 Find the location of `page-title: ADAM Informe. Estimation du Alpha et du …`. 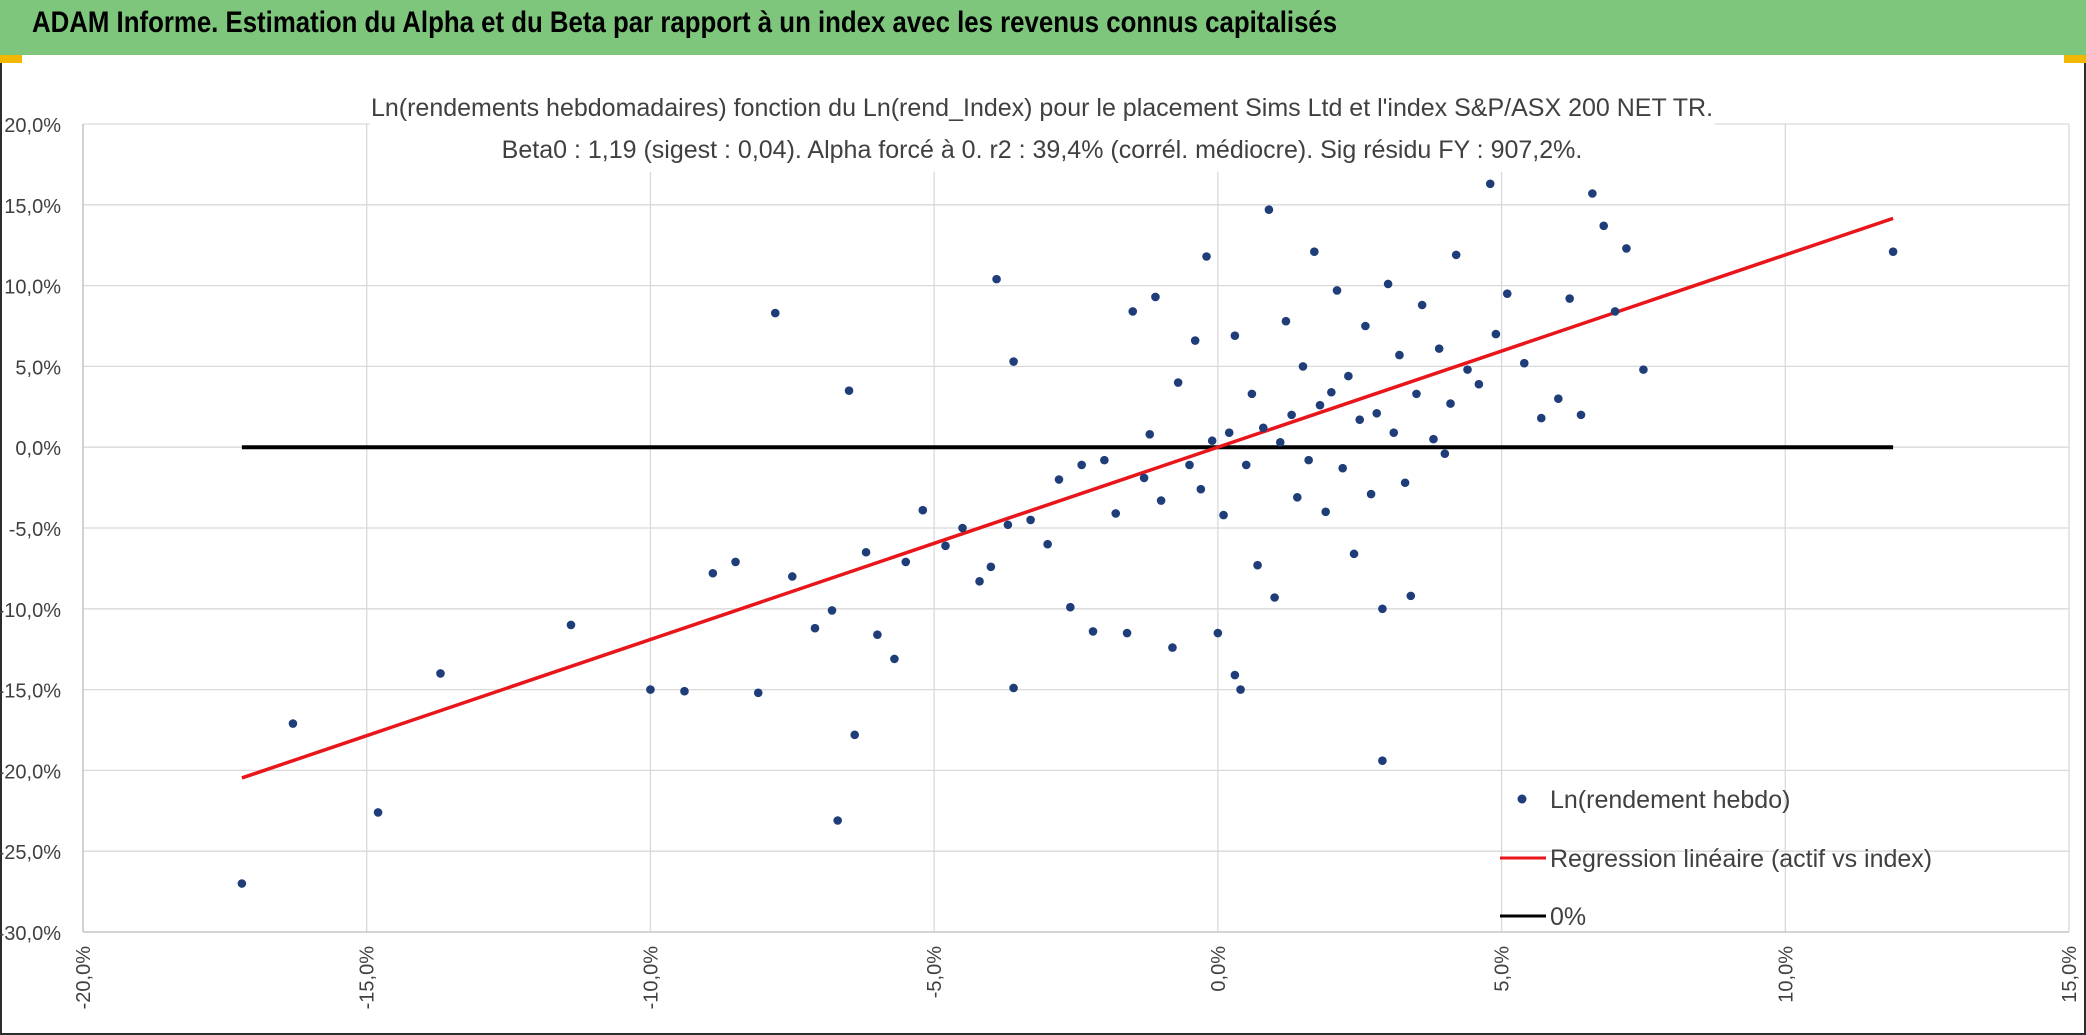

page-title: ADAM Informe. Estimation du Alpha et du … is located at coordinates (685, 22).